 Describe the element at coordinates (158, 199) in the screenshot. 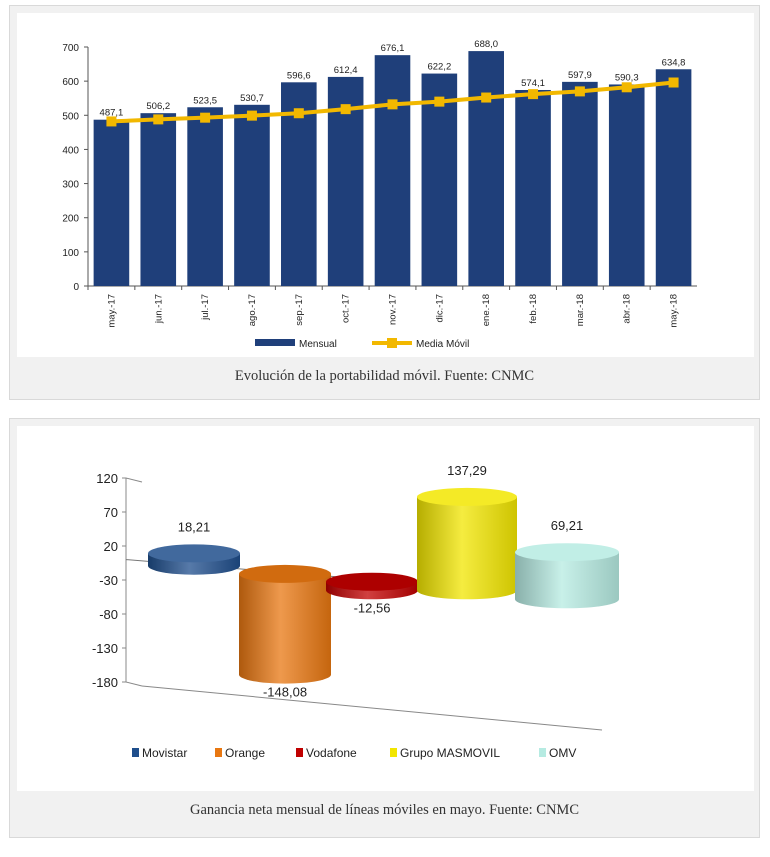

I see `bar-mensual-jun.-17` at that location.